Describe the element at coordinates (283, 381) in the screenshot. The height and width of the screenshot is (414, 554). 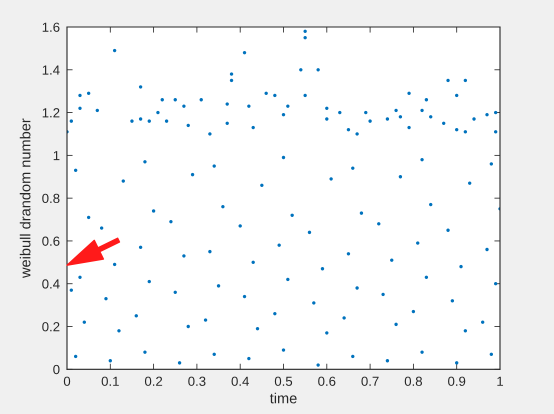
I see `x-tick-label: 0.5` at that location.